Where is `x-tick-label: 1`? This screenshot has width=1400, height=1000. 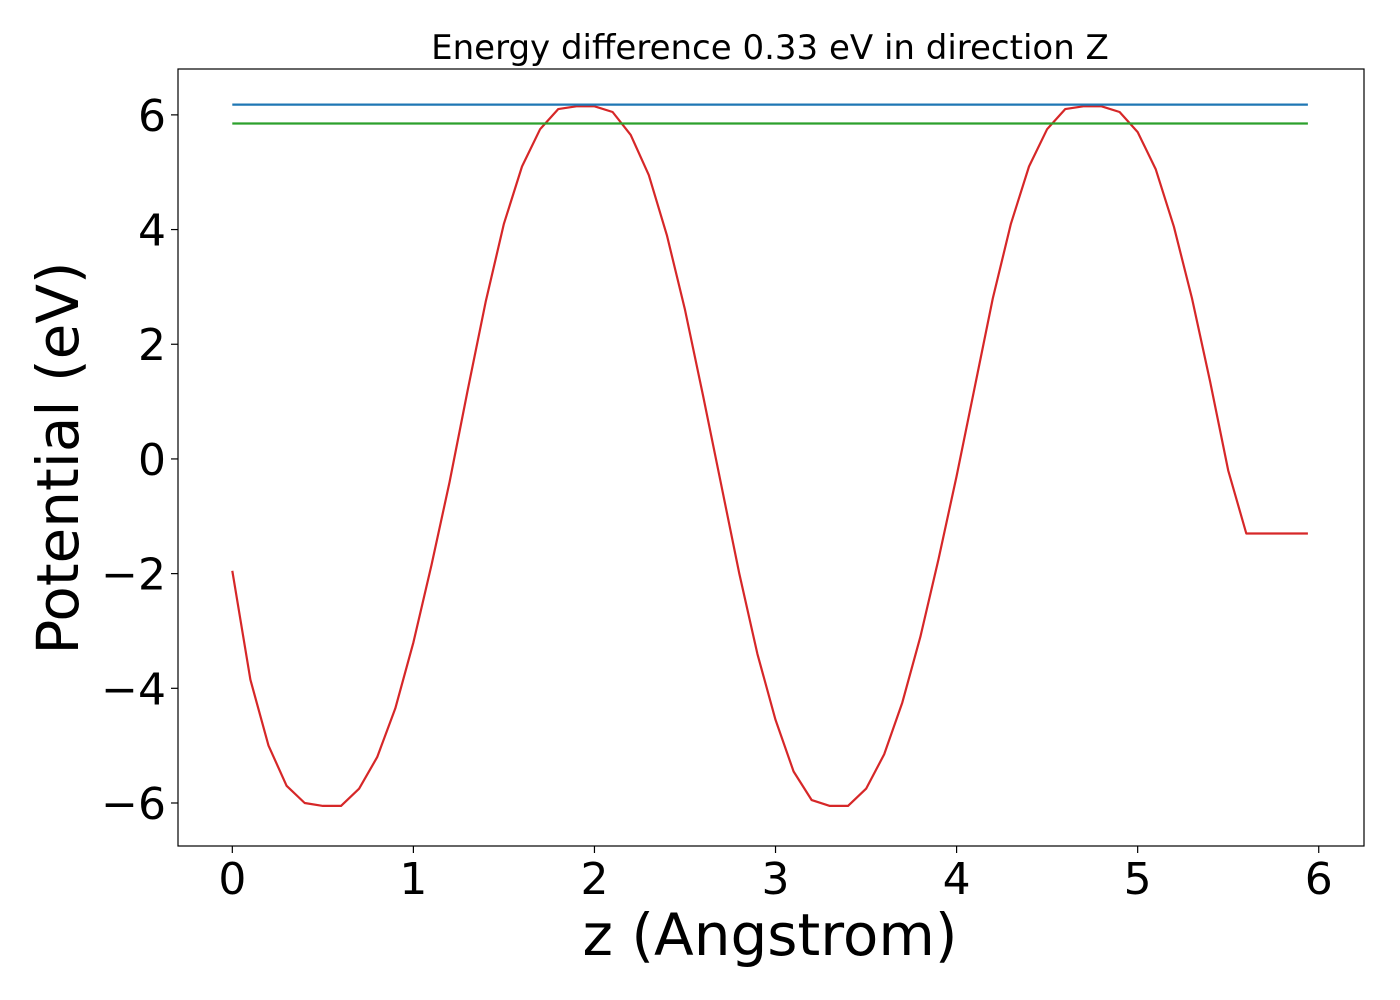 x-tick-label: 1 is located at coordinates (413, 879).